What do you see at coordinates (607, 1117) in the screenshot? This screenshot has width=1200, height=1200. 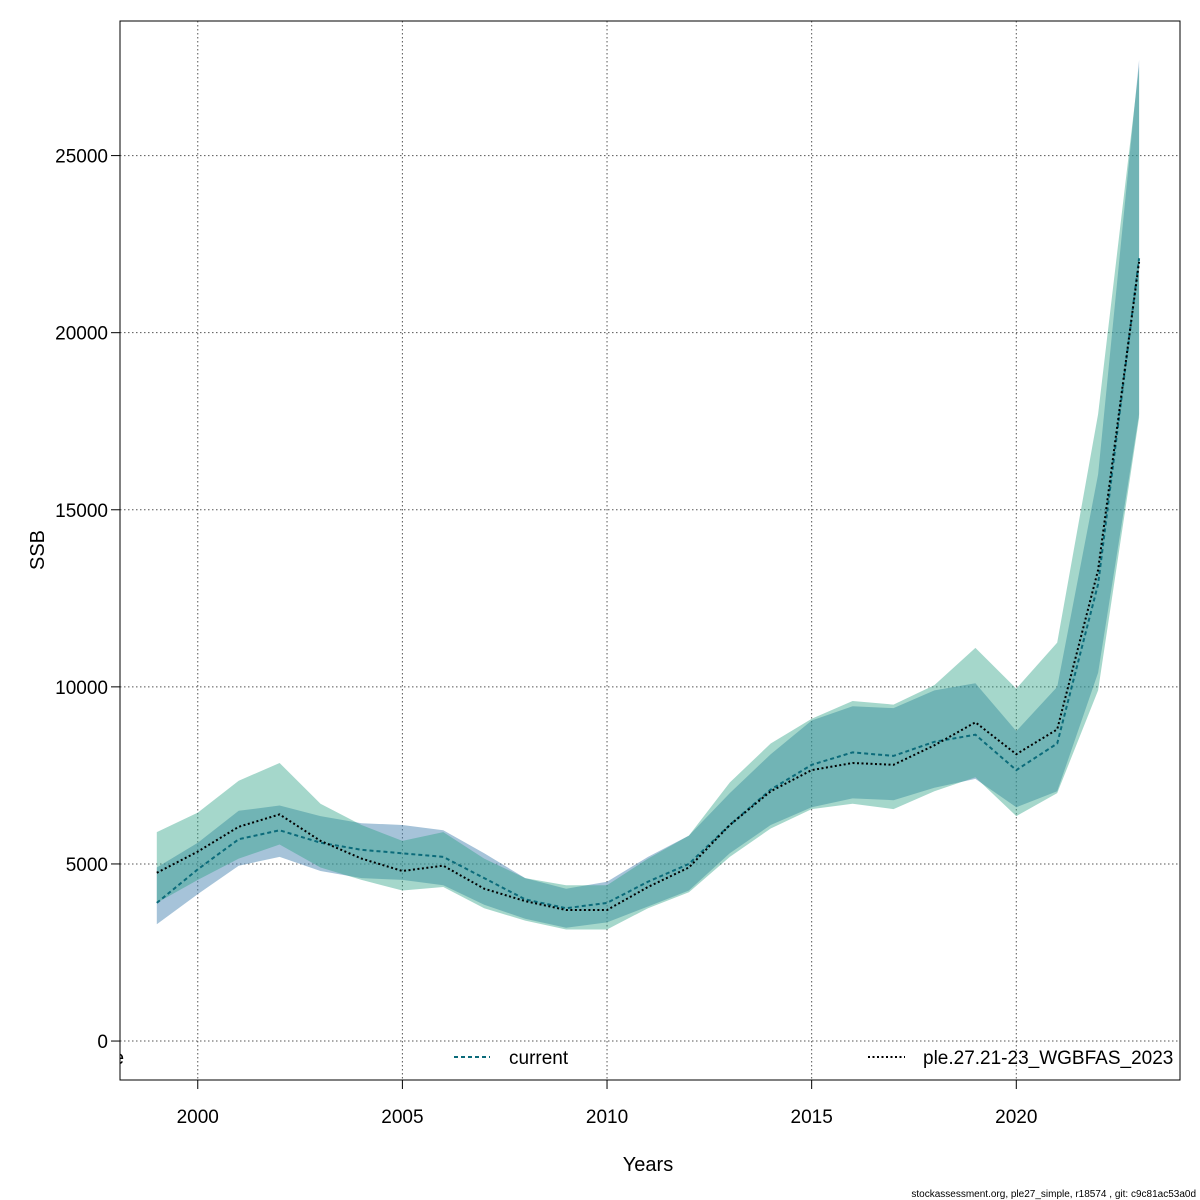 I see `x-tick-label-2: 2010` at bounding box center [607, 1117].